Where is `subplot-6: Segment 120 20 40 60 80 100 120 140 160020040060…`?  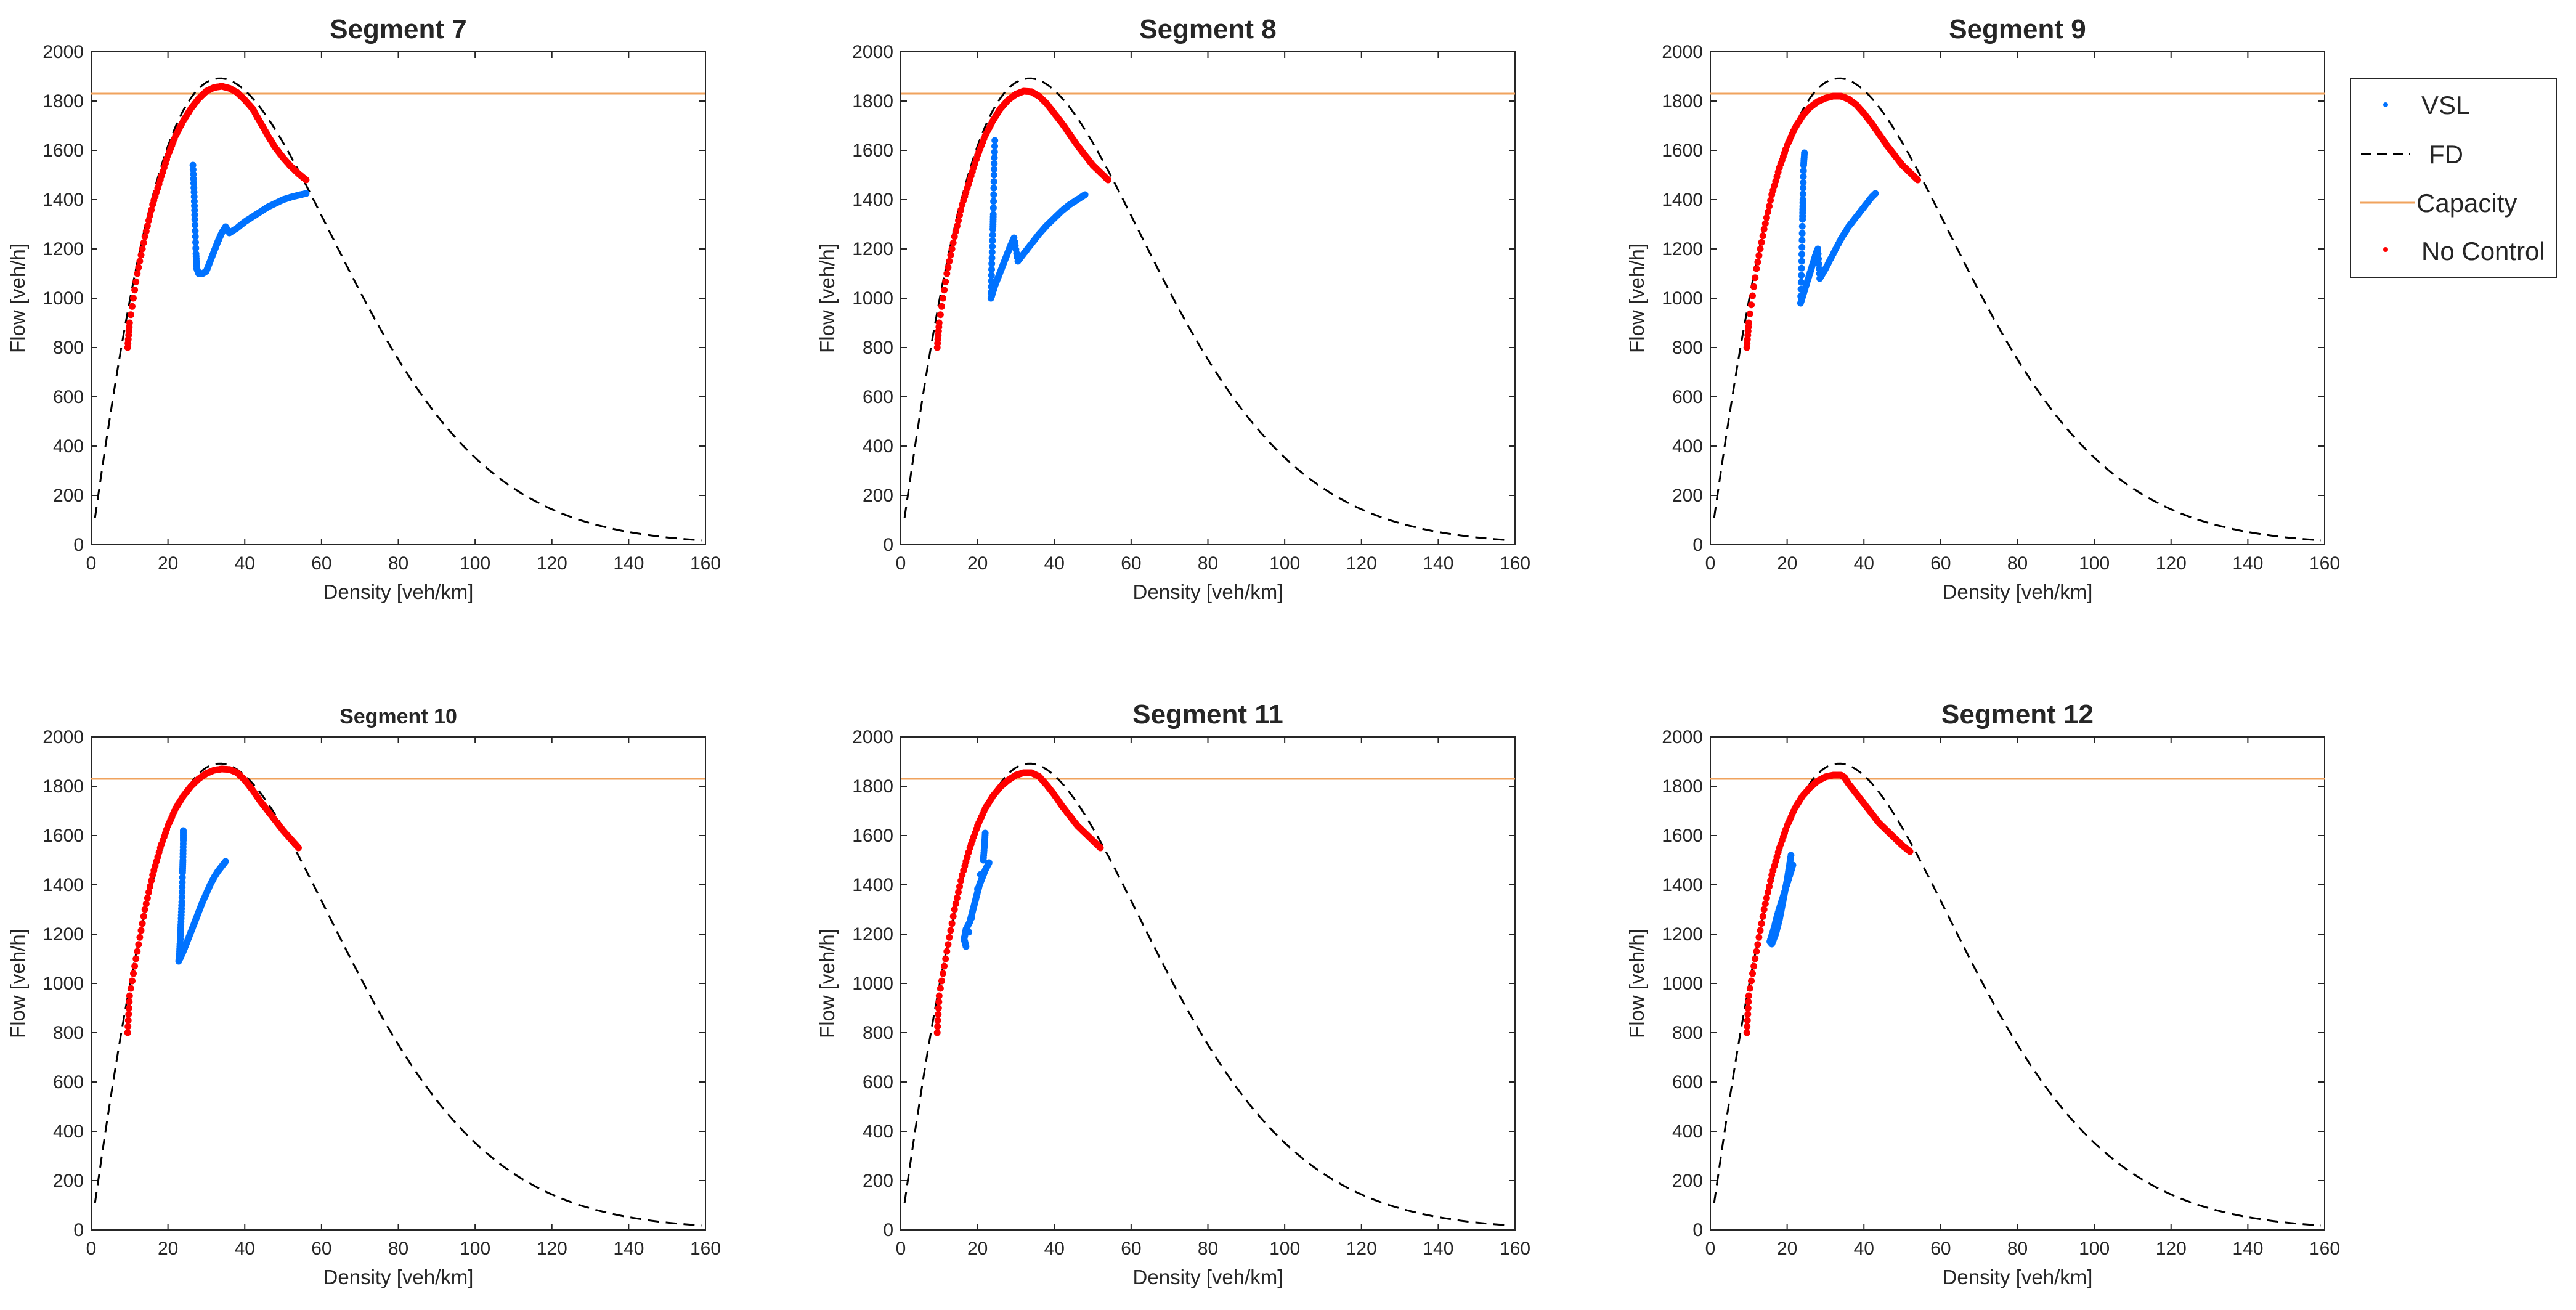 subplot-6: Segment 120 20 40 60 80 100 120 140 160020040060… is located at coordinates (1982, 993).